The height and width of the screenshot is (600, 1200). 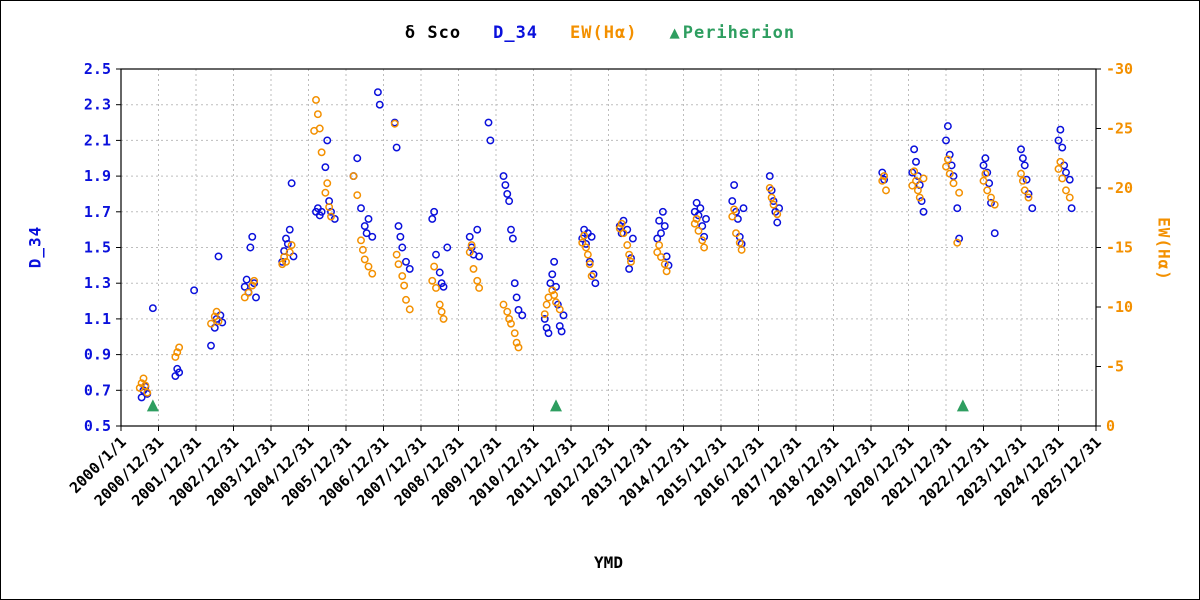 What do you see at coordinates (97, 355) in the screenshot?
I see `svg-text: 0.9` at bounding box center [97, 355].